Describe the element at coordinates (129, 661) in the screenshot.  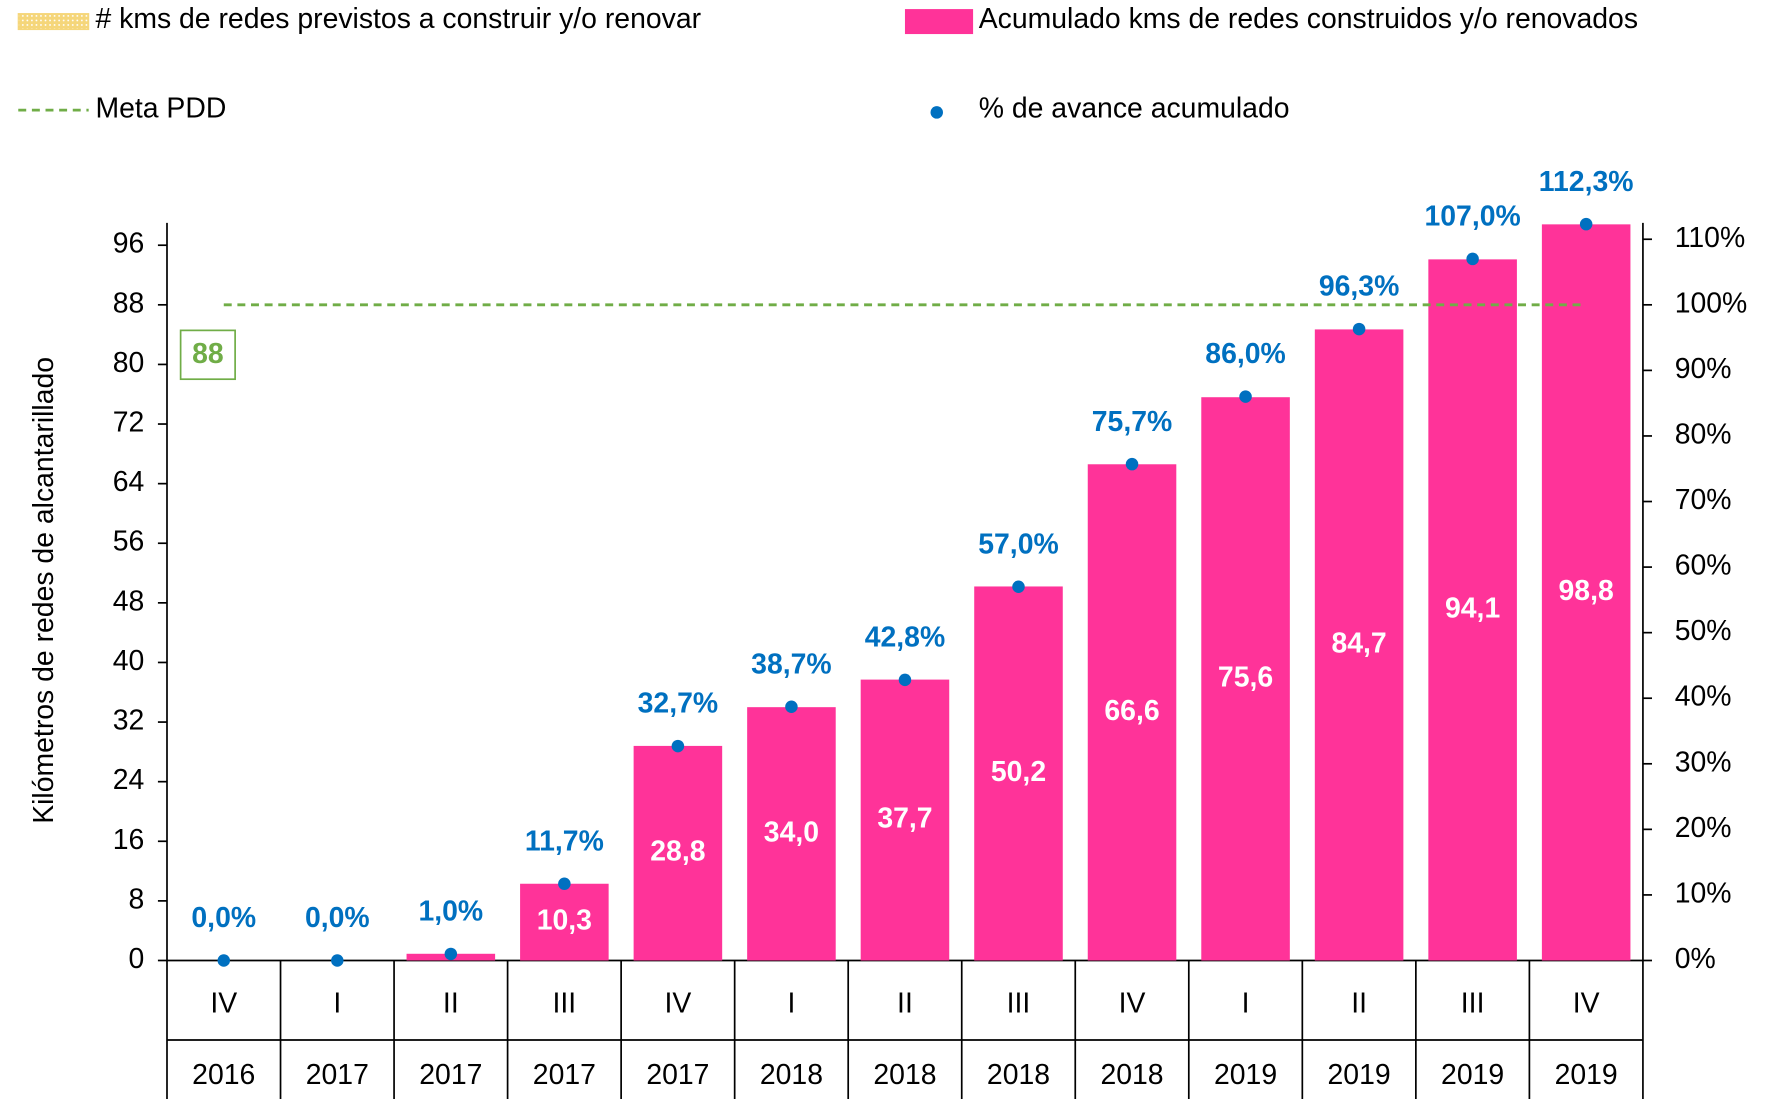
I see `y-tick-label: 40` at that location.